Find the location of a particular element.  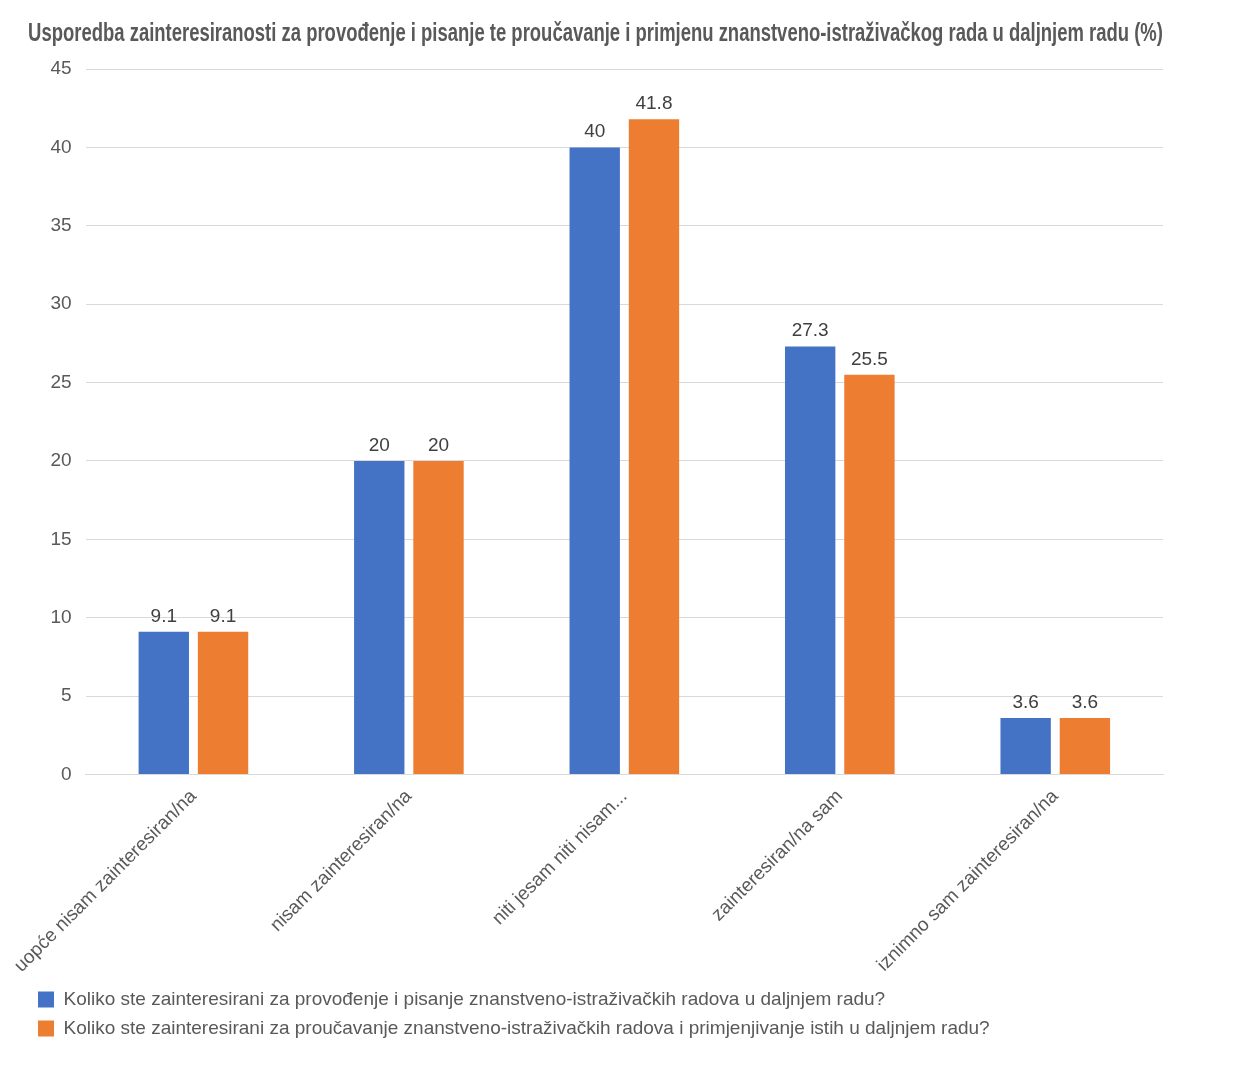

legend-label: Koliko ste zainteresirani za provođenje i pisanje znanstveno-istraživačkih radova u daljnjem radu? is located at coordinates (474, 998).